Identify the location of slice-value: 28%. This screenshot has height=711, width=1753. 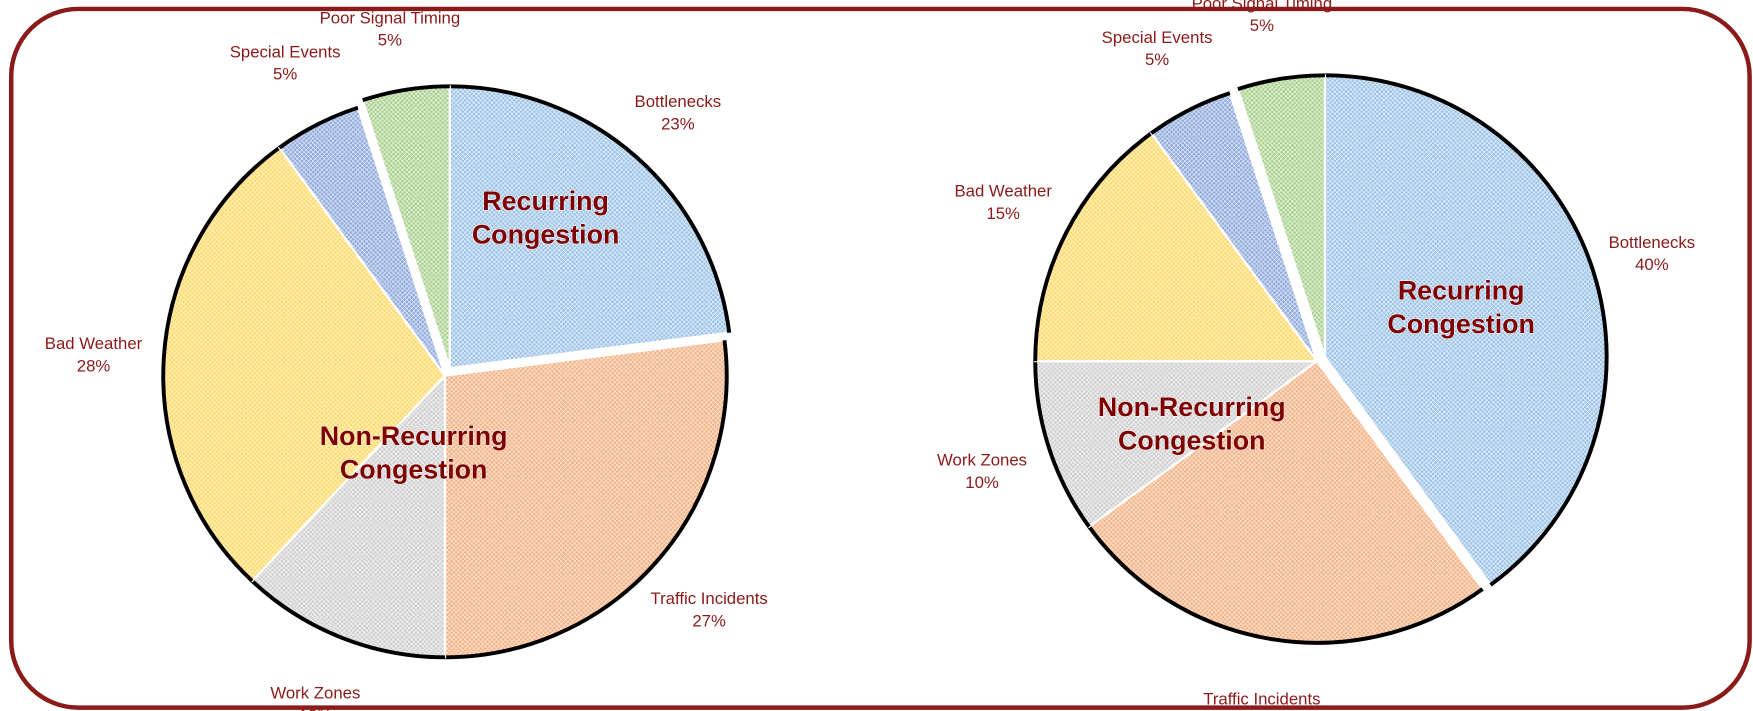
(94, 365).